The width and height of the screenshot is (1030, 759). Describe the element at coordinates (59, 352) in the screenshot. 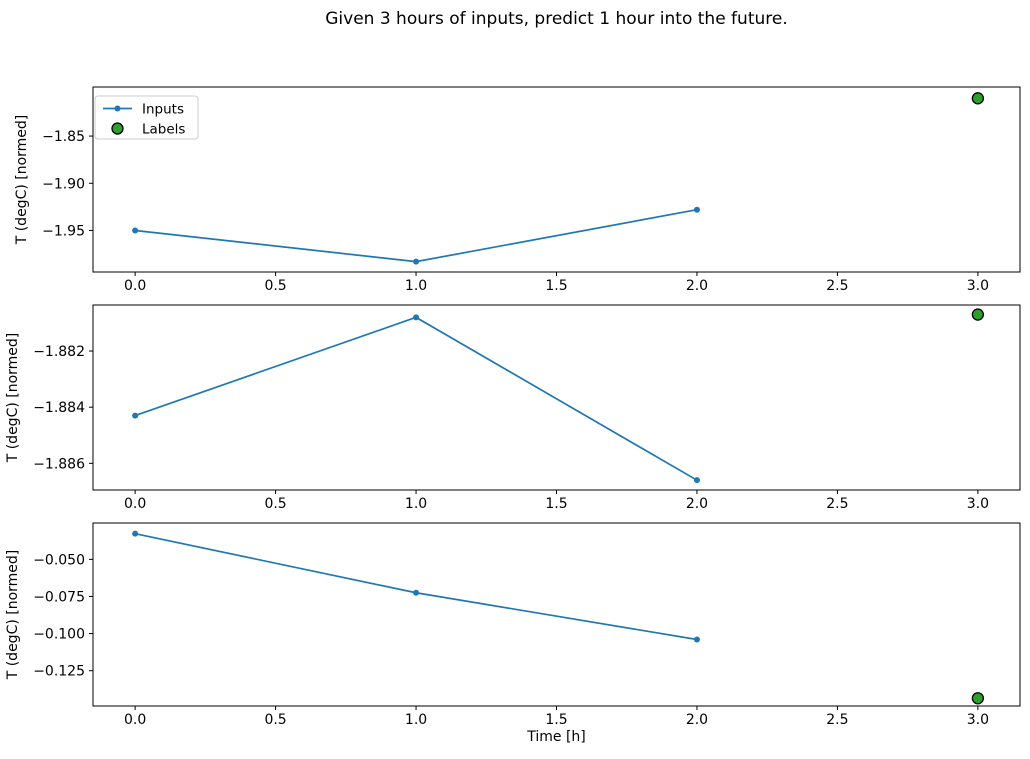

I see `y-tick-label: −1.882` at that location.